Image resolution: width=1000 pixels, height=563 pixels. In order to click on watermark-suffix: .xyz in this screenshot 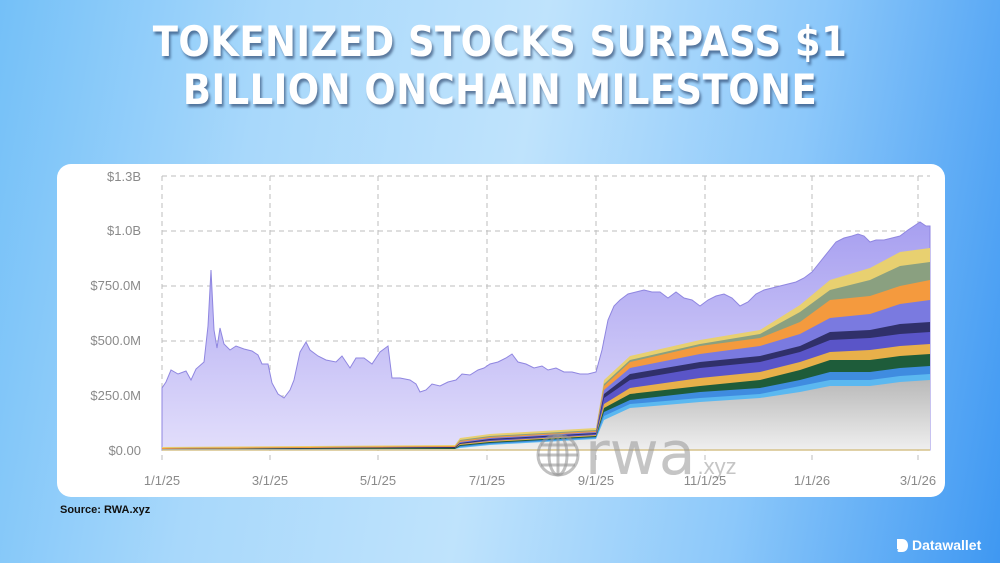, I will do `click(717, 466)`.